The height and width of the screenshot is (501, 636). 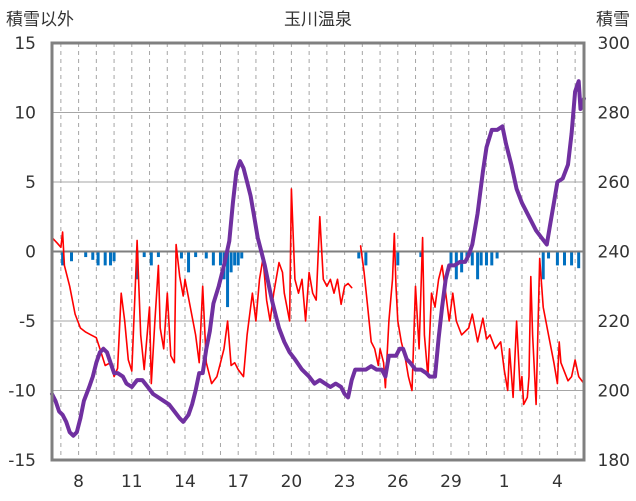 What do you see at coordinates (30, 253) in the screenshot?
I see `y-tick-label-left: 0` at bounding box center [30, 253].